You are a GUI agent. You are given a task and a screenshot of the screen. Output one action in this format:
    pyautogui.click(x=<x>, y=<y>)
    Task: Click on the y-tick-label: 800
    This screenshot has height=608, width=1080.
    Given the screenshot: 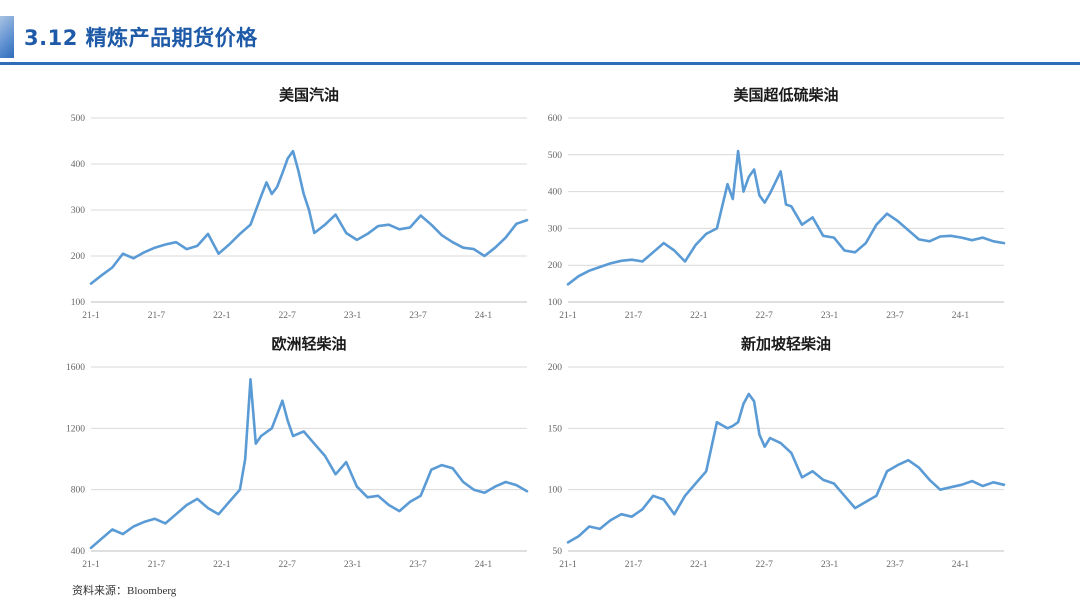 What is the action you would take?
    pyautogui.click(x=78, y=491)
    